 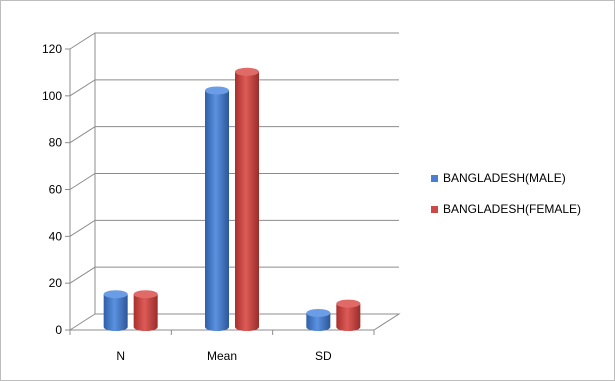 What do you see at coordinates (512, 209) in the screenshot?
I see `legend-label-female: BANGLADESH(FEMALE)` at bounding box center [512, 209].